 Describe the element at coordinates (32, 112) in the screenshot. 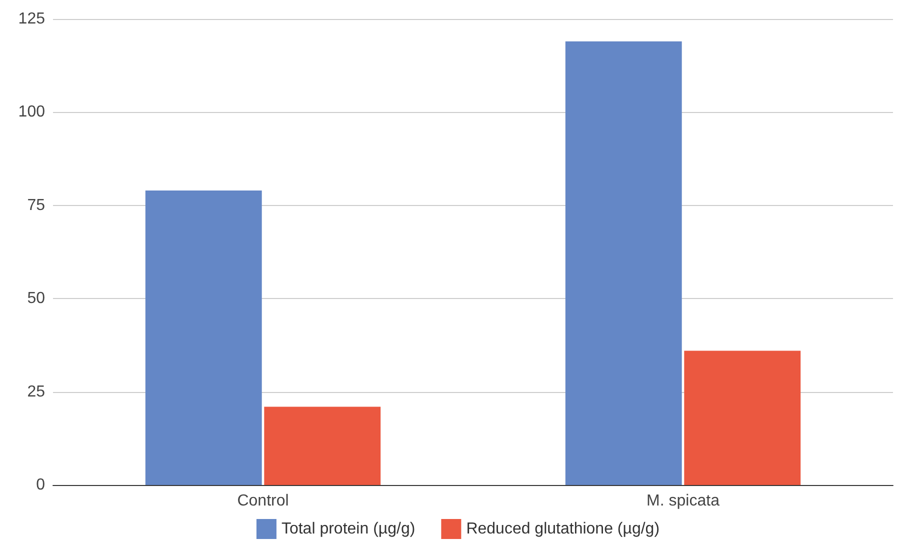

I see `y-tick-label: 100` at that location.